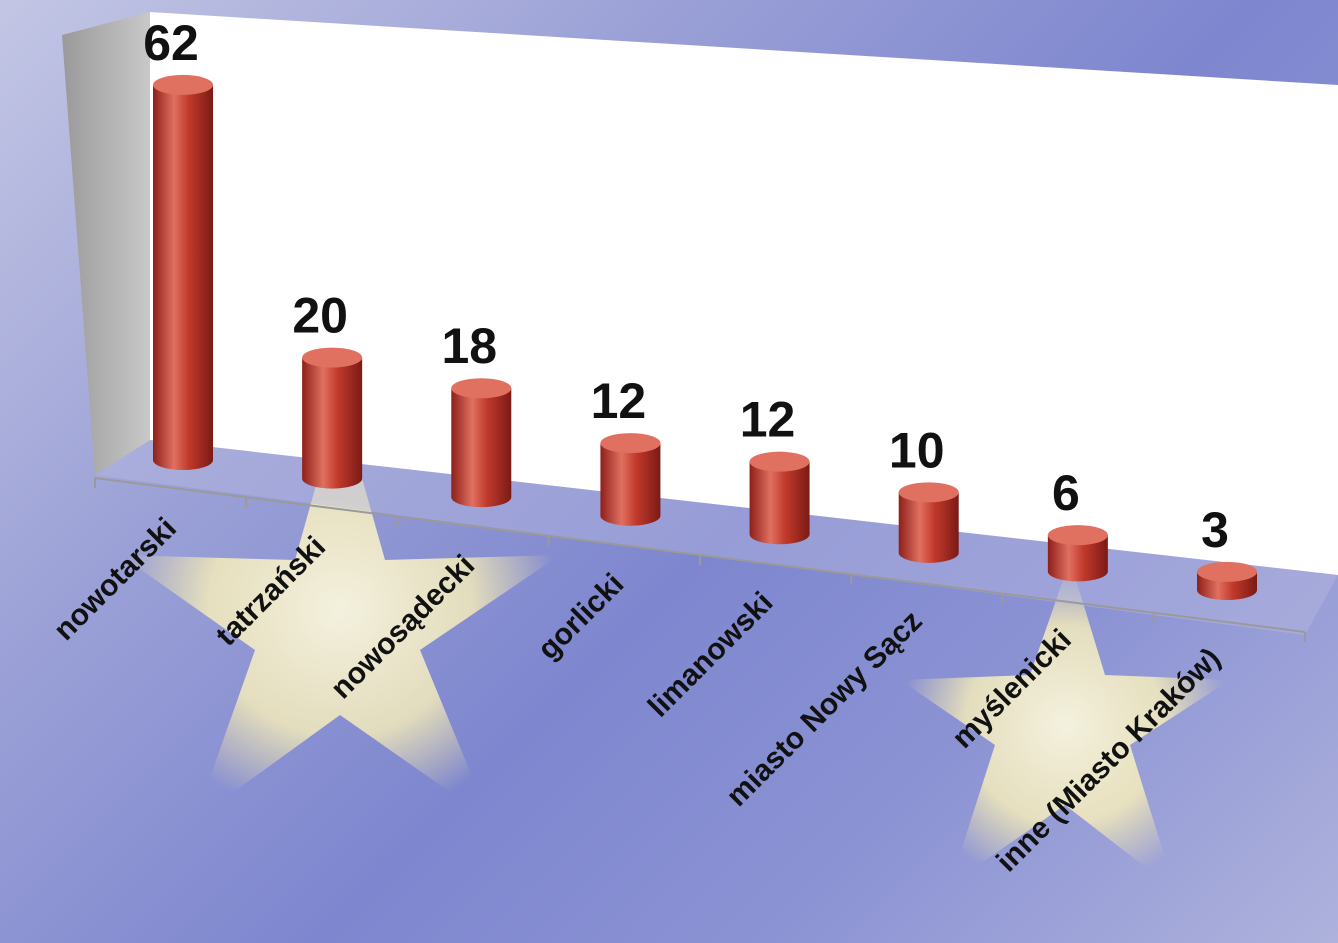  Describe the element at coordinates (711, 655) in the screenshot. I see `category-label: limanowski` at that location.